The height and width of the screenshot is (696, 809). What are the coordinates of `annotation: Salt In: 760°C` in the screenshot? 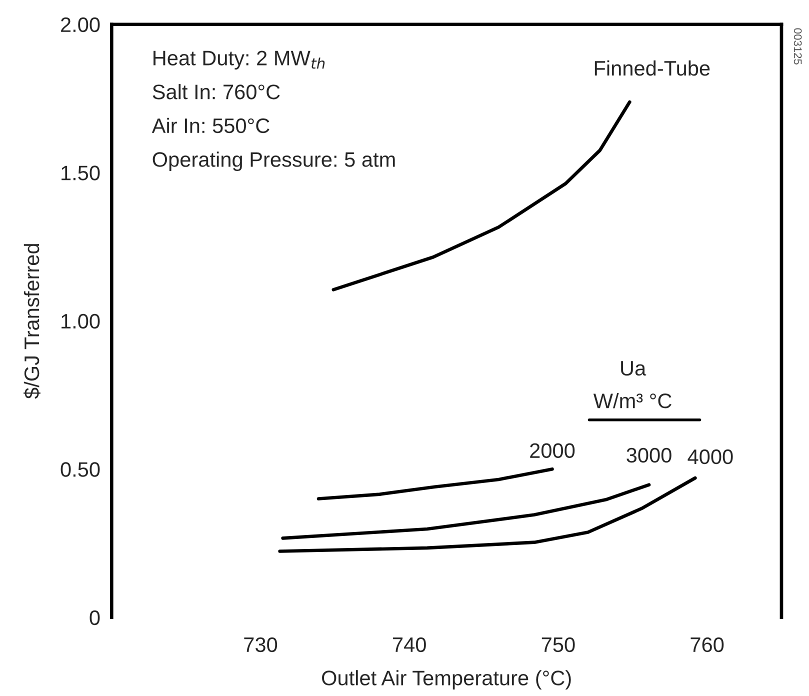 It's located at (216, 92).